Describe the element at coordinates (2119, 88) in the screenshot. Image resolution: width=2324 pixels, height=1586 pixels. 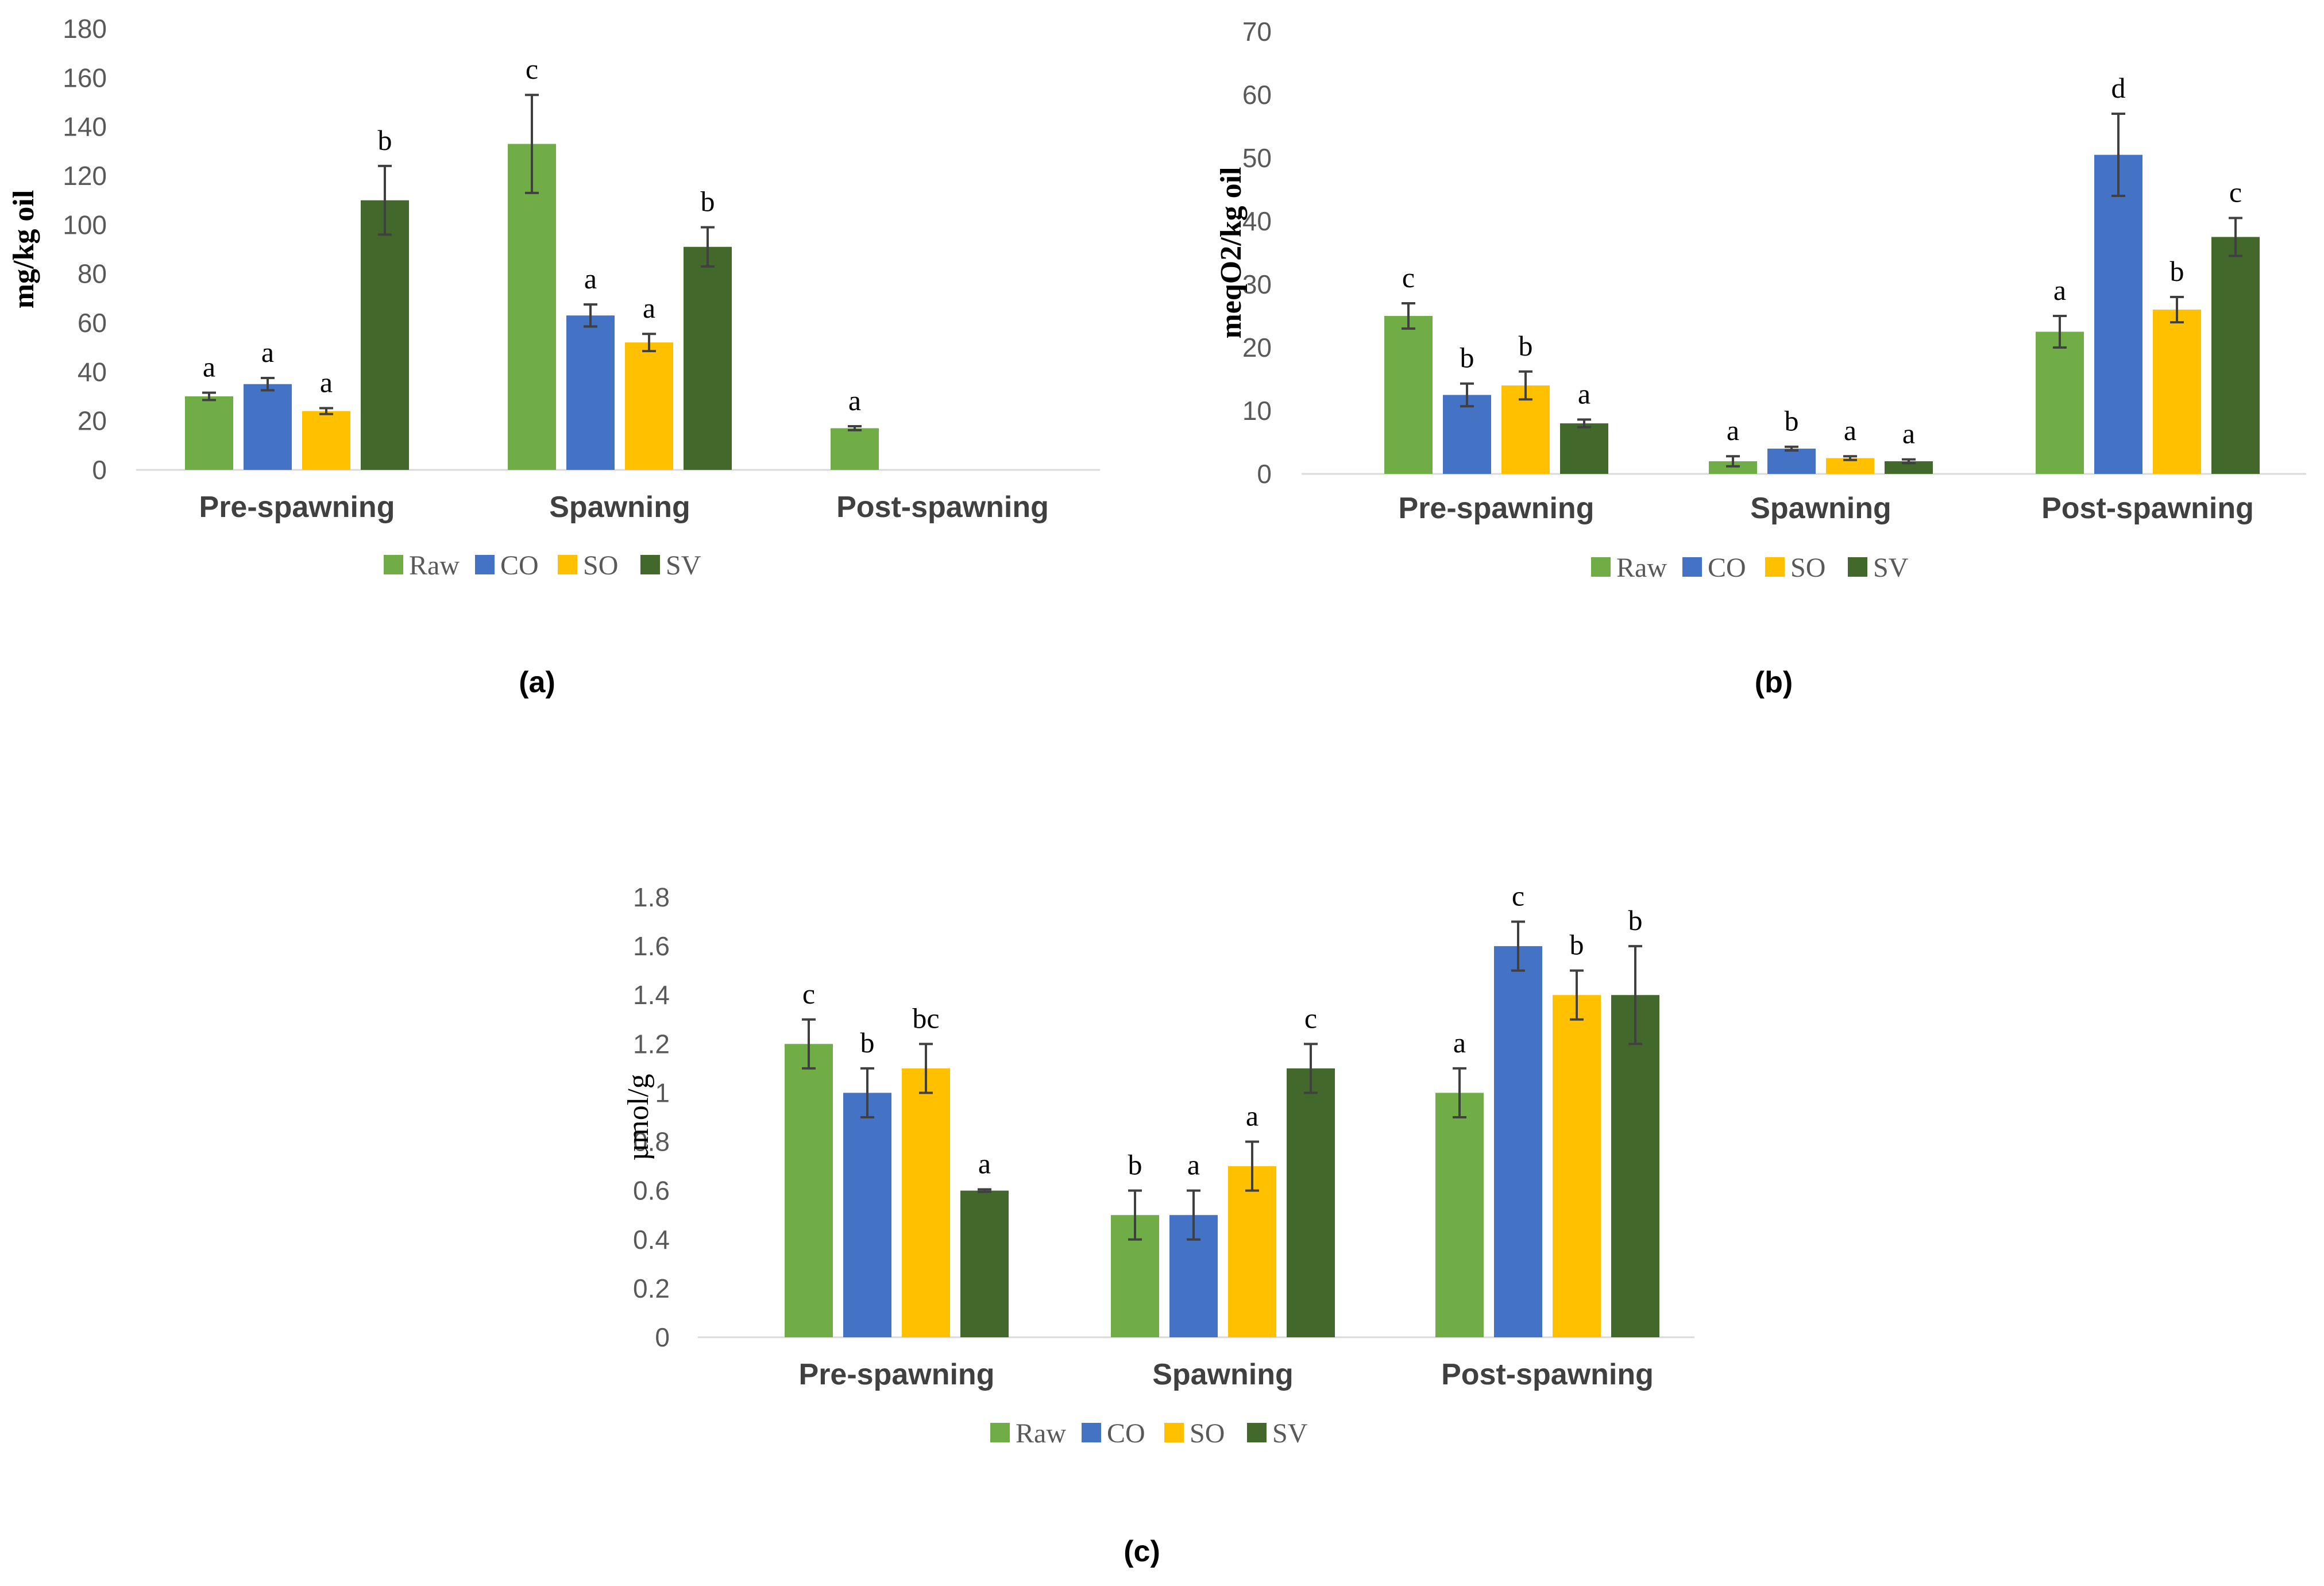
I see `significance-letter: d` at that location.